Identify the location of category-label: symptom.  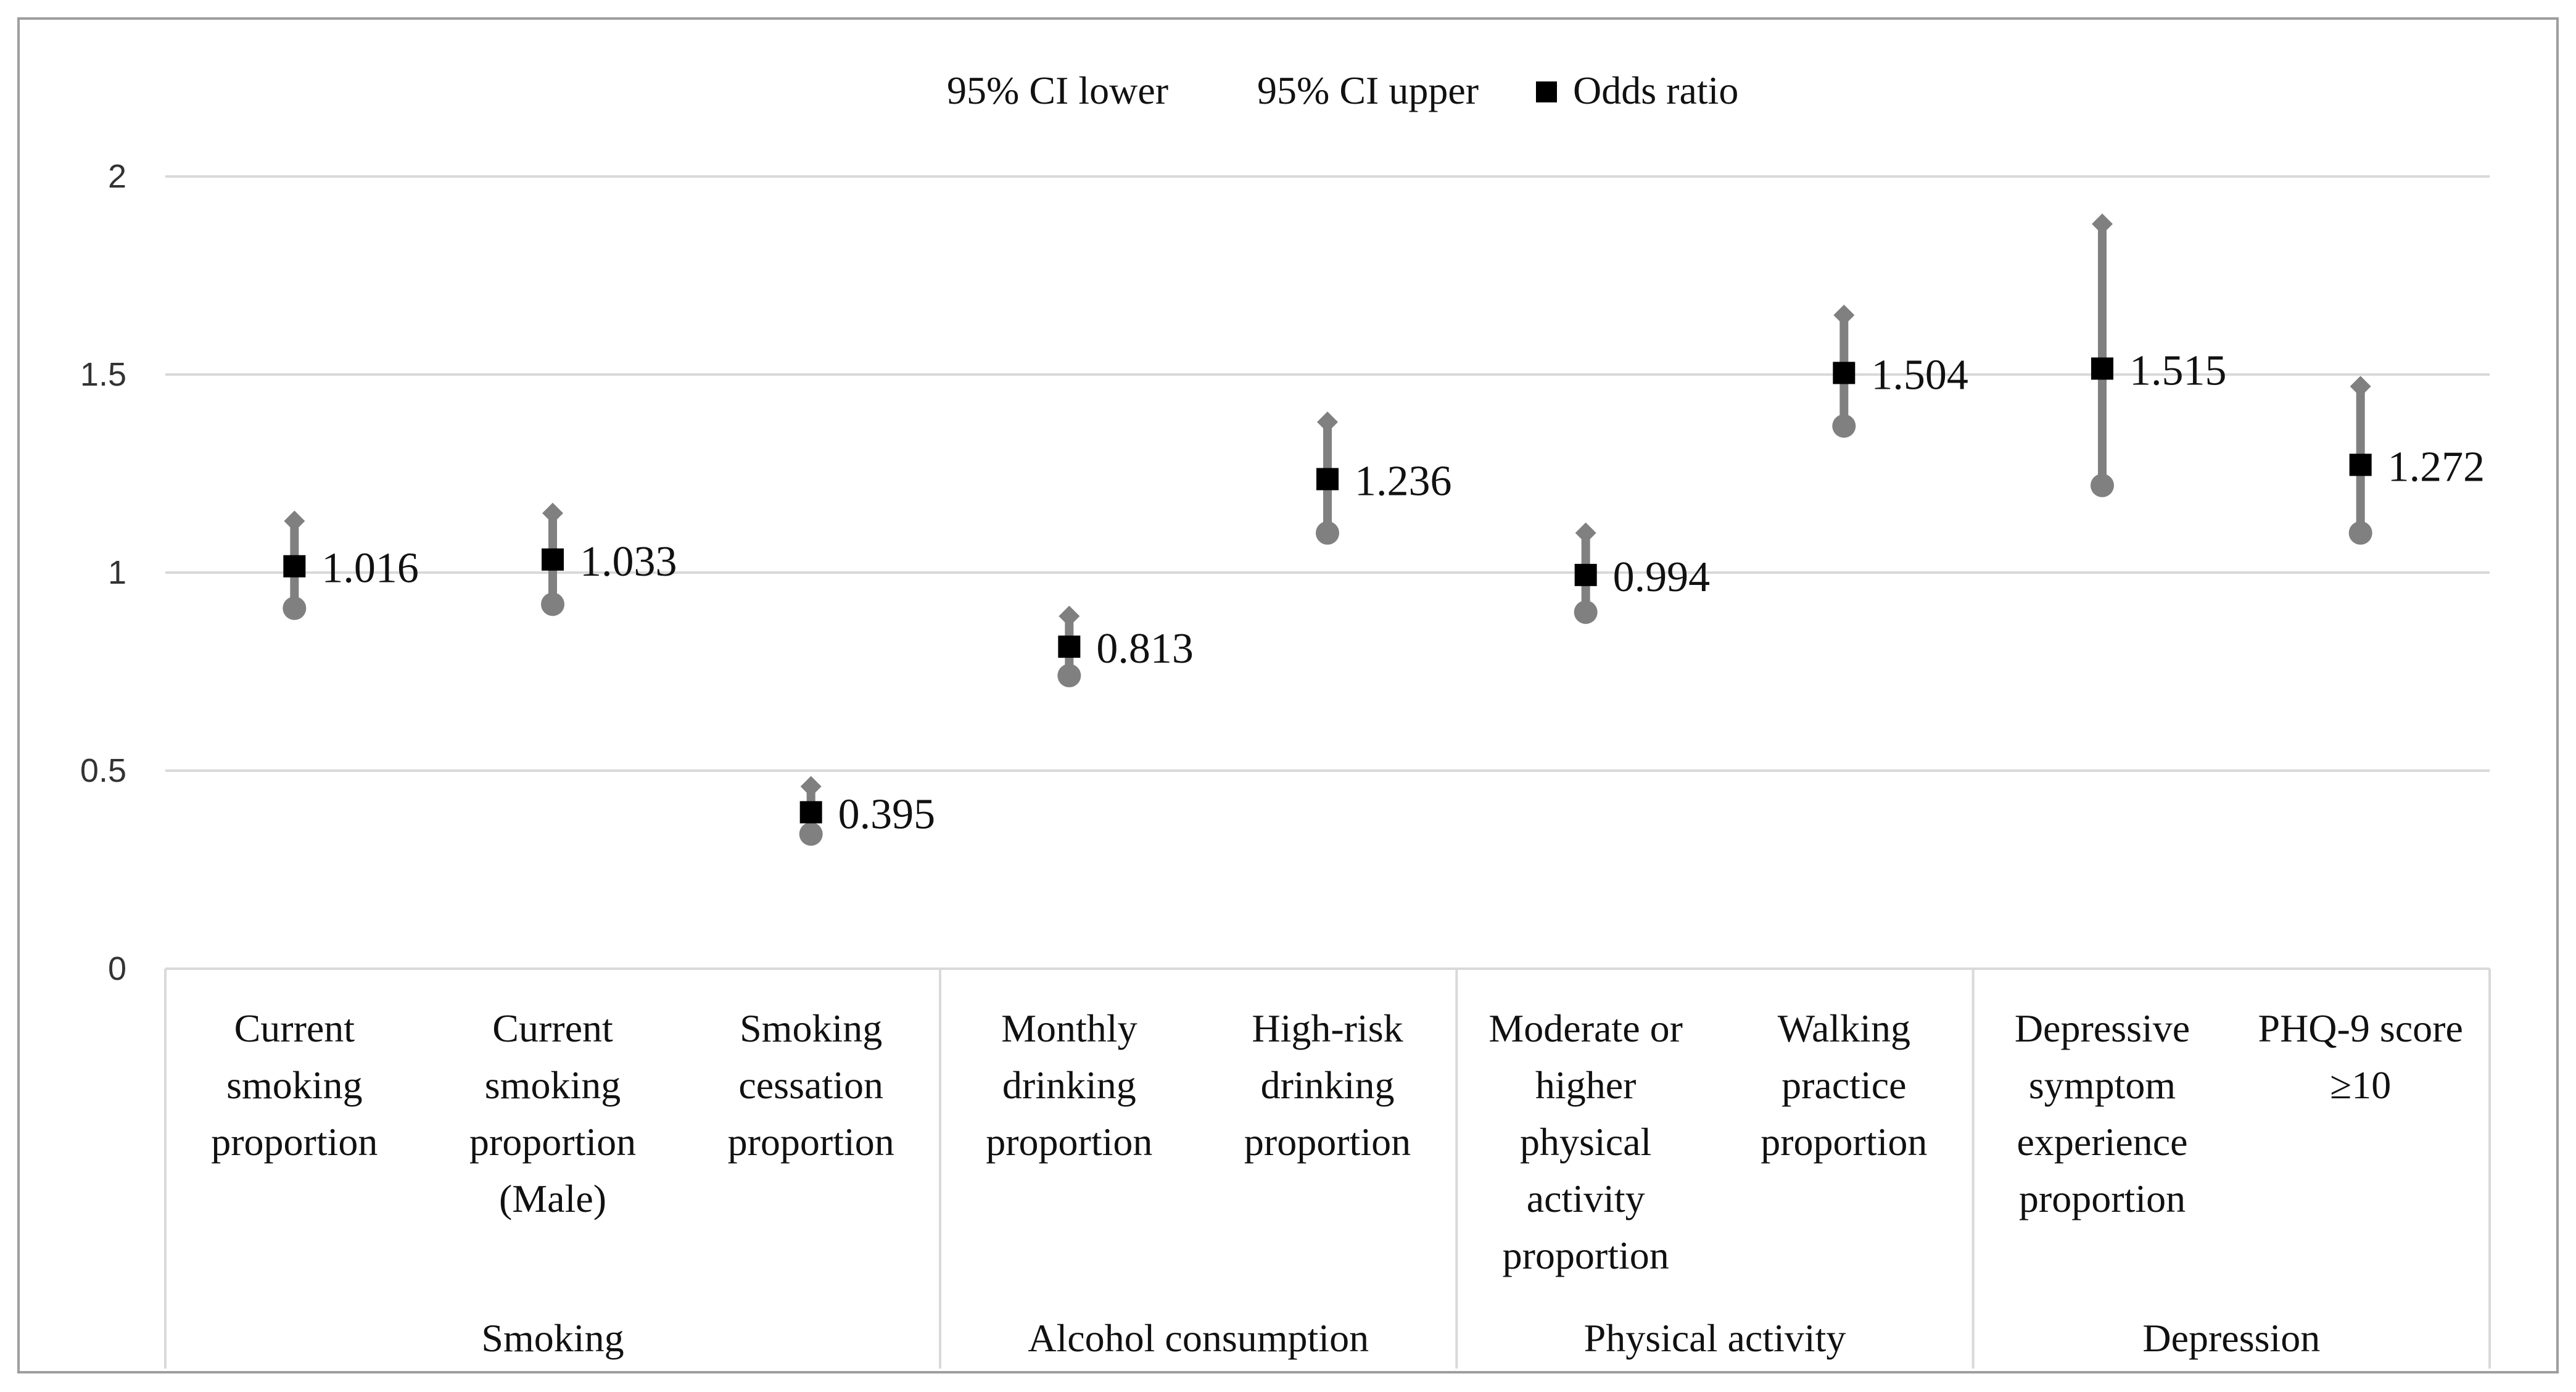
(2102, 1085).